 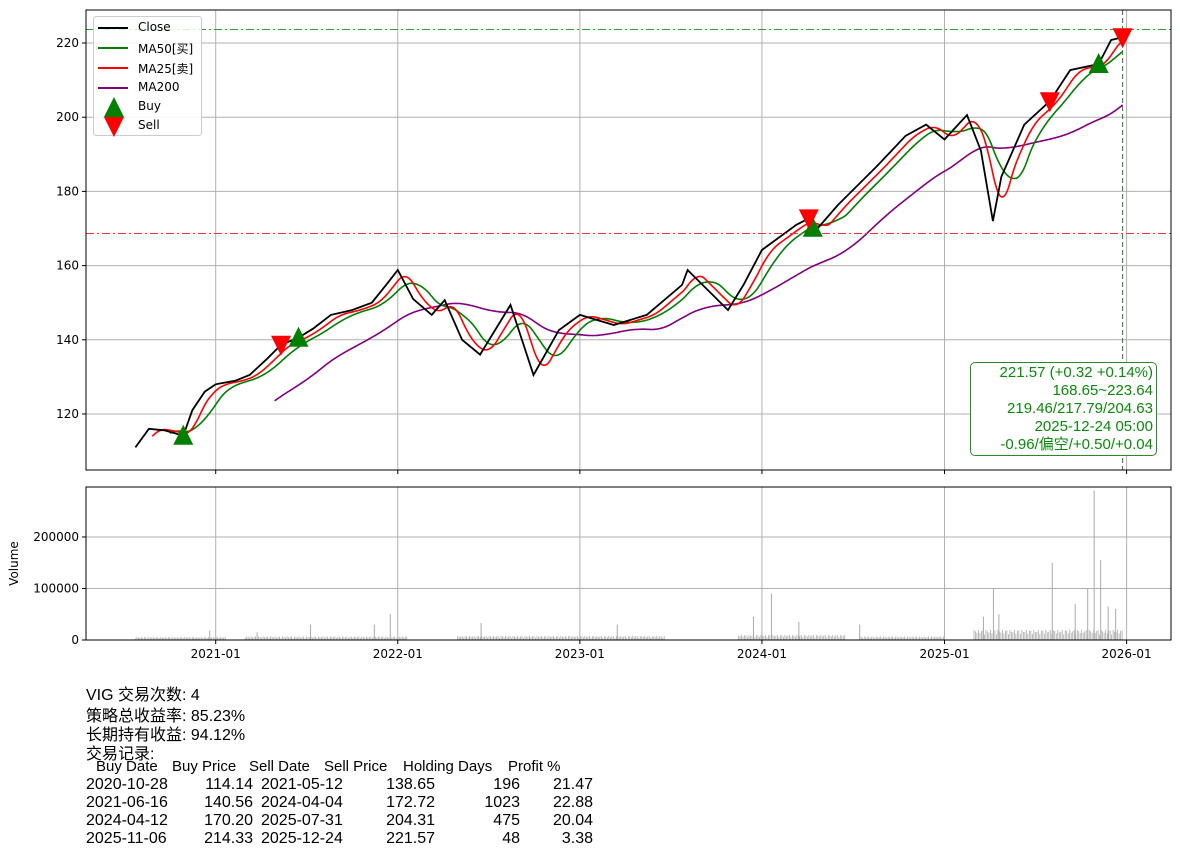 What do you see at coordinates (1127, 654) in the screenshot?
I see `x-tick-label: 2026-01` at bounding box center [1127, 654].